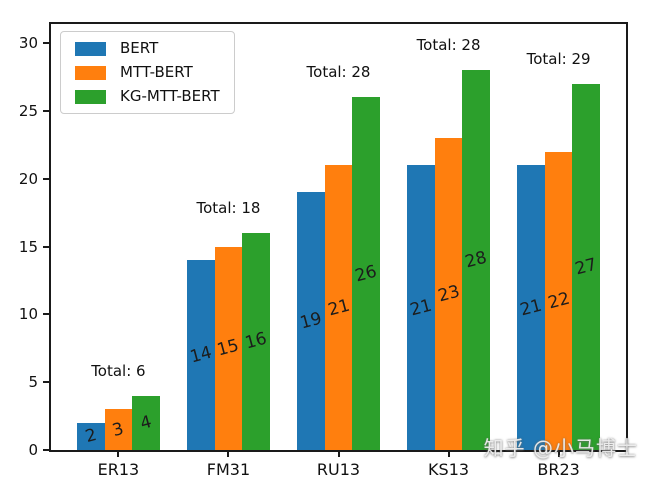  What do you see at coordinates (28, 178) in the screenshot?
I see `y-axis-tick-label: 20` at bounding box center [28, 178].